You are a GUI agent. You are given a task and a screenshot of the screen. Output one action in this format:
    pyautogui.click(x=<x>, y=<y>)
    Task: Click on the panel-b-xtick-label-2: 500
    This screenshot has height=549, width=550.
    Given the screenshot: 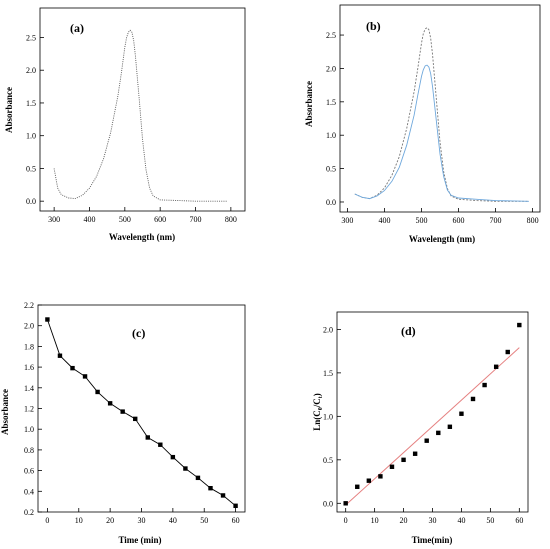 What is the action you would take?
    pyautogui.click(x=421, y=220)
    